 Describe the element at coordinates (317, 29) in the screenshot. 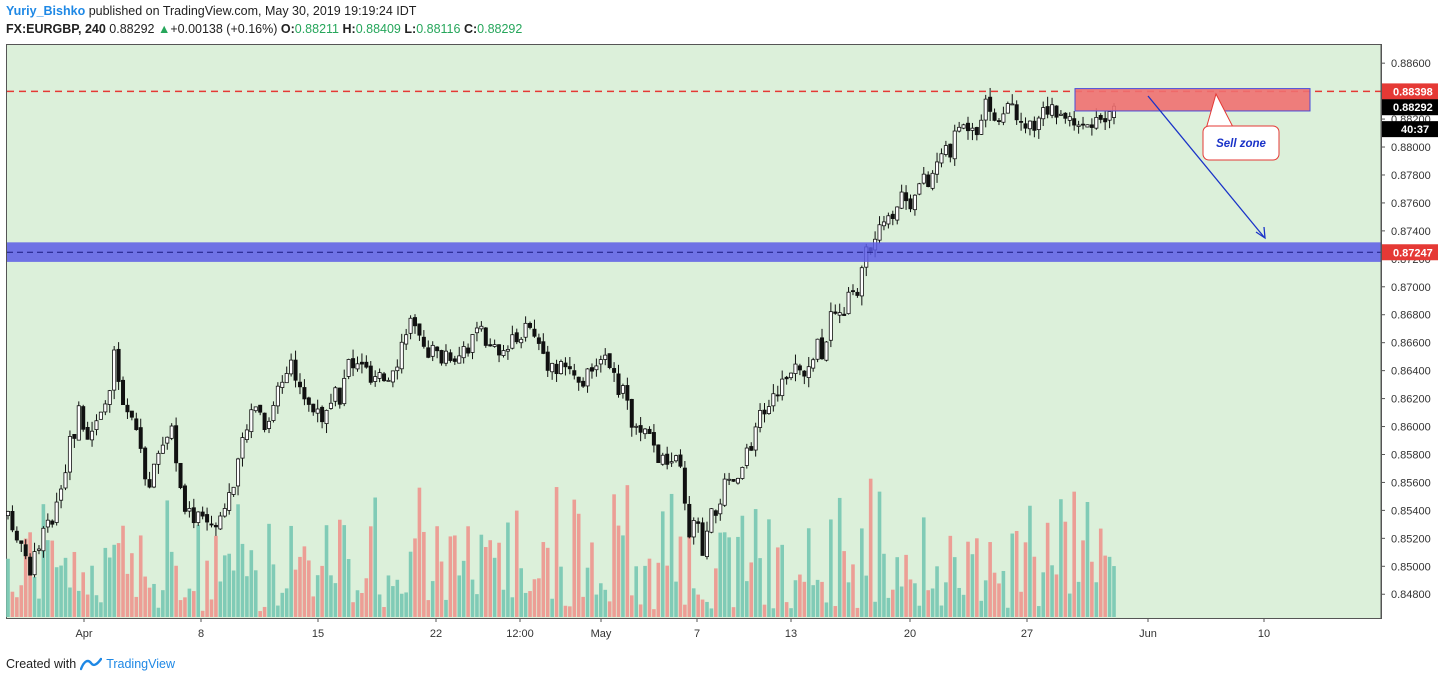

I see `open-value: 0.88211` at that location.